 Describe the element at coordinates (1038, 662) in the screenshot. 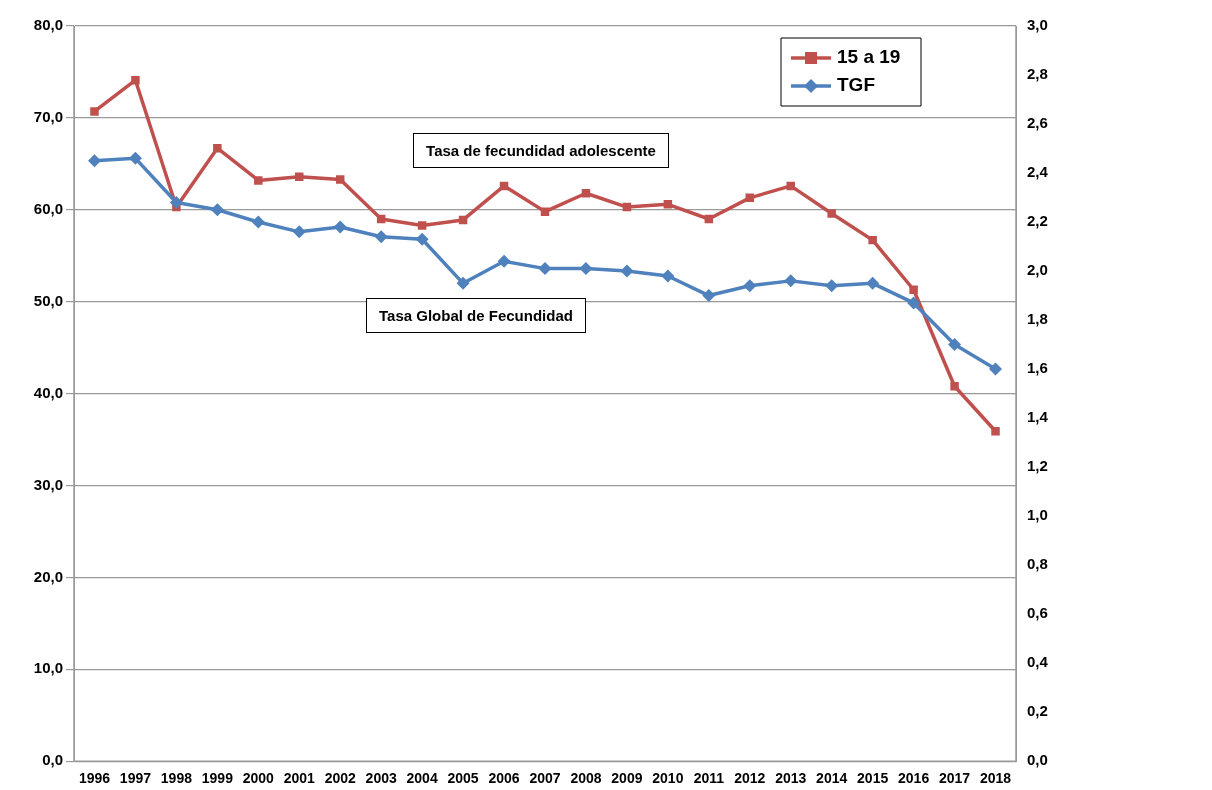

I see `y2-tick-label: 0,4` at that location.